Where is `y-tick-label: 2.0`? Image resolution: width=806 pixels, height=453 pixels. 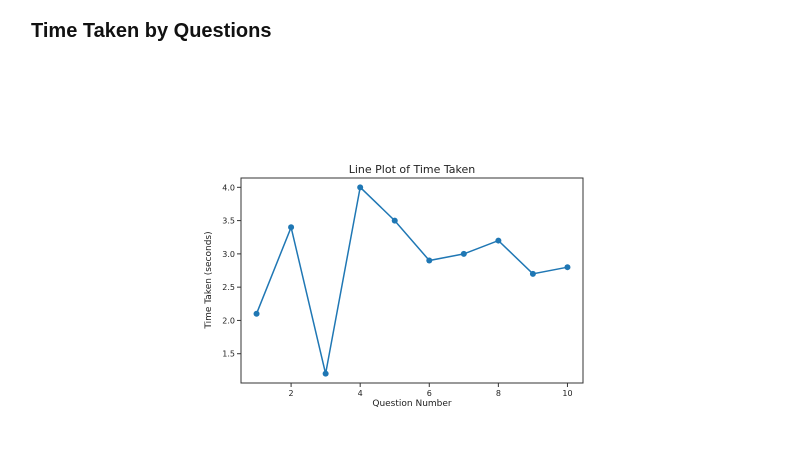
y-tick-label: 2.0 is located at coordinates (228, 320).